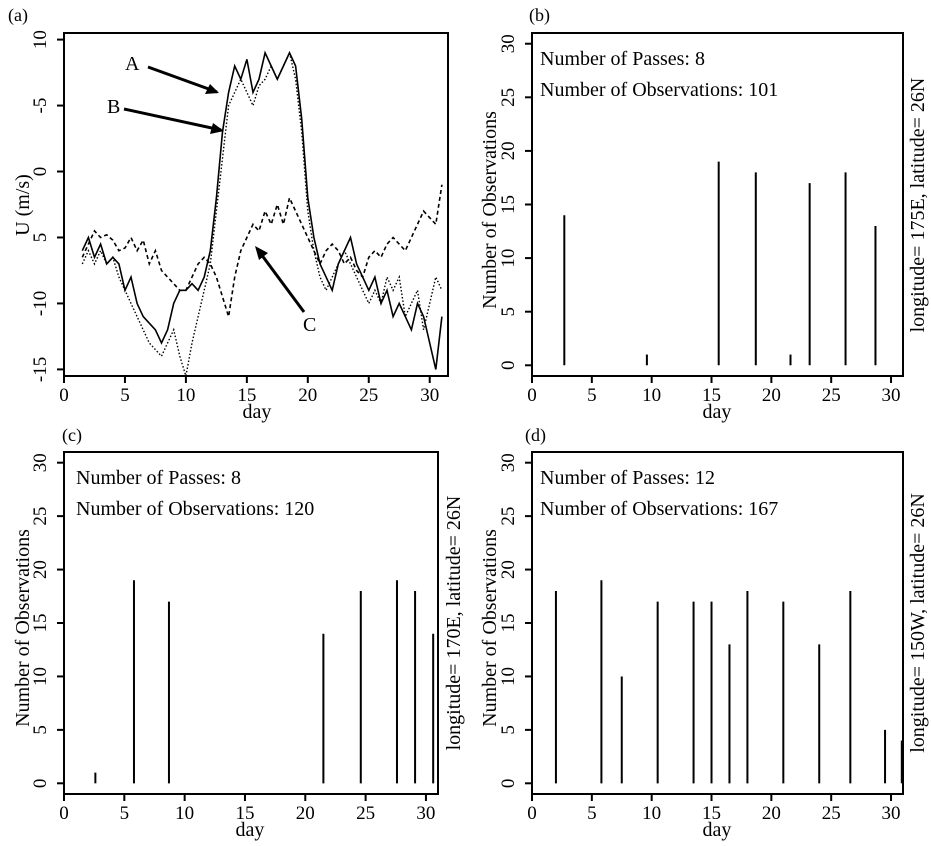  I want to click on y-tick-label: -10, so click(40, 303).